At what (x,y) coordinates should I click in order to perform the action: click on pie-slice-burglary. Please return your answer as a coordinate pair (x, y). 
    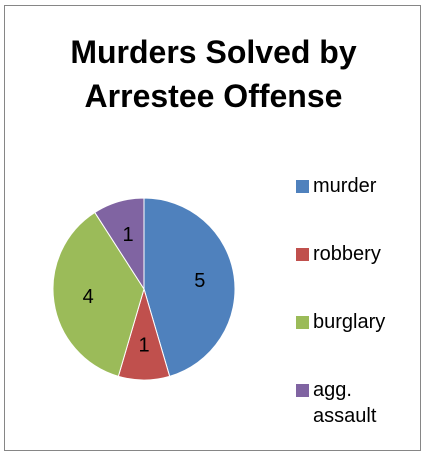
    Looking at the image, I should click on (98, 294).